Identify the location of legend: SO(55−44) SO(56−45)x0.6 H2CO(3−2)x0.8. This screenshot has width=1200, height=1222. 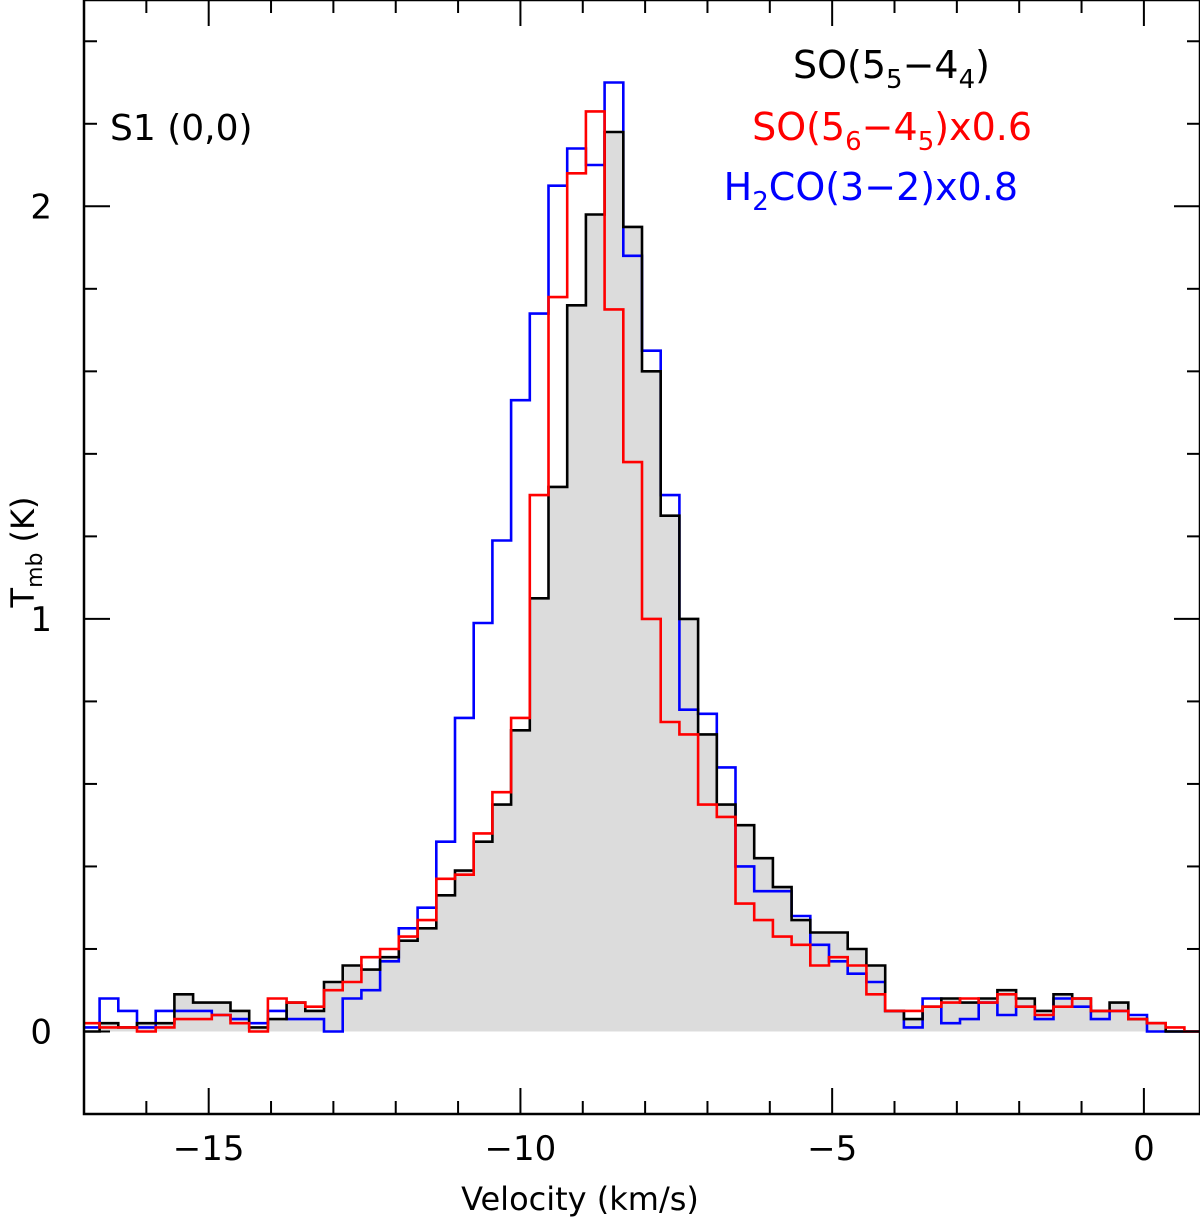
(878, 130).